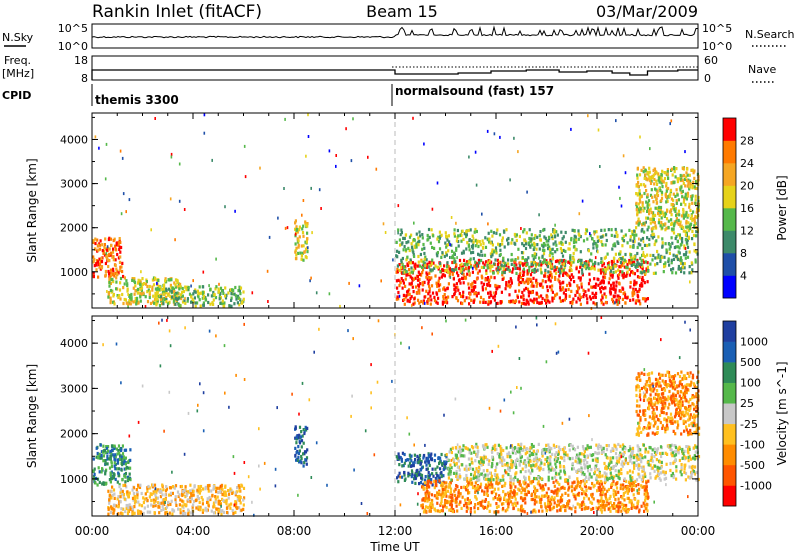  What do you see at coordinates (74, 139) in the screenshot?
I see `y-tick-label: 4000` at bounding box center [74, 139].